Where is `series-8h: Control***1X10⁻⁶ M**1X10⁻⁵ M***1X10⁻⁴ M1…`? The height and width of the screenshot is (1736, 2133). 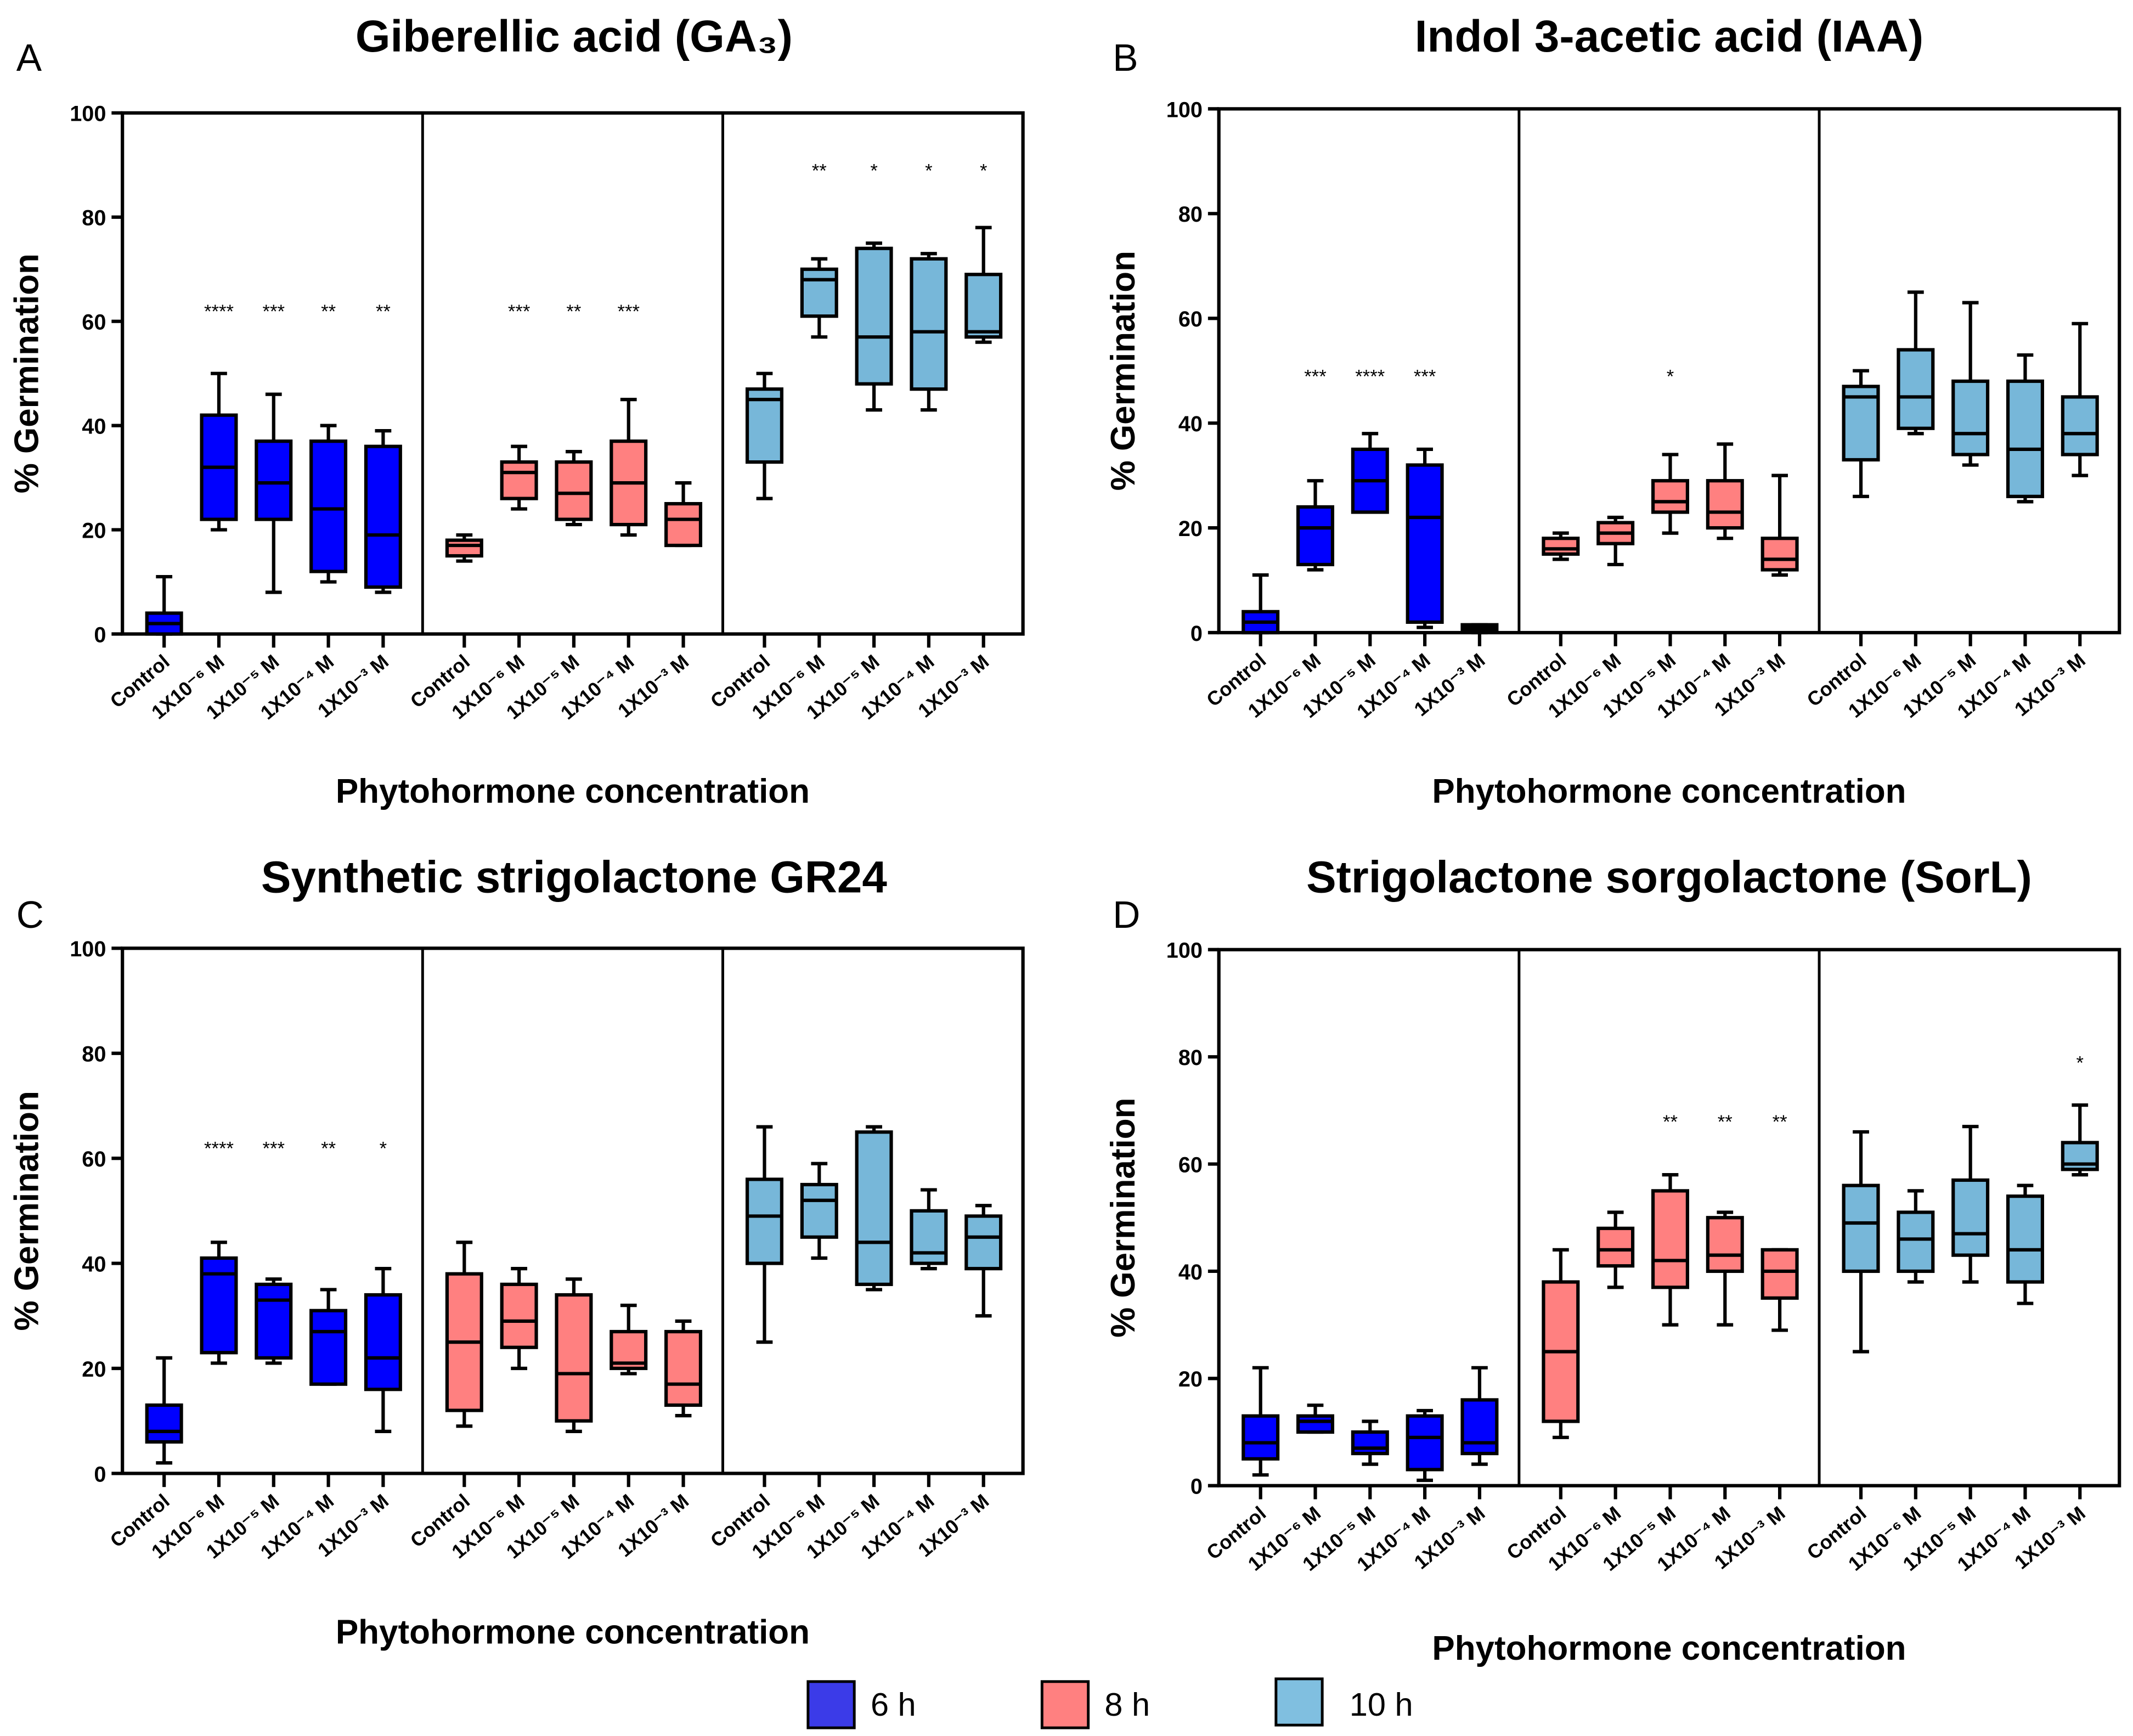
series-8h: Control***1X10⁻⁶ M**1X10⁻⁵ M***1X10⁻⁴ M1… is located at coordinates (554, 512).